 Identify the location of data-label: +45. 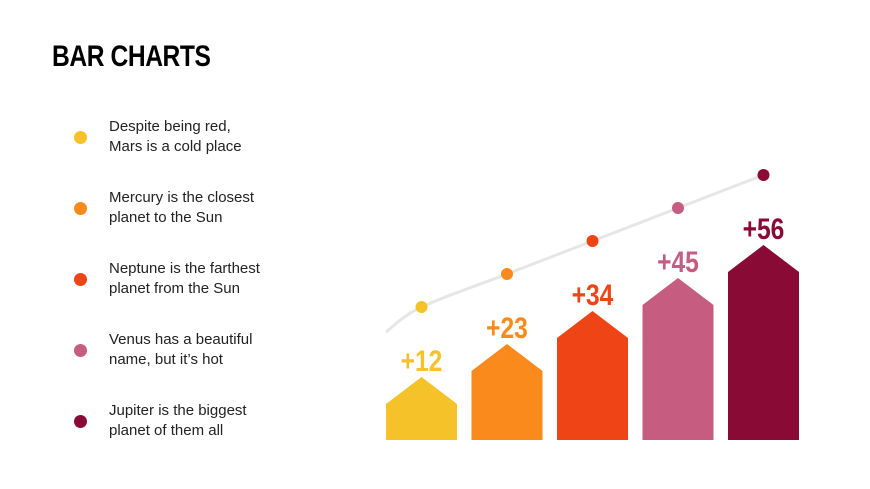
(678, 262).